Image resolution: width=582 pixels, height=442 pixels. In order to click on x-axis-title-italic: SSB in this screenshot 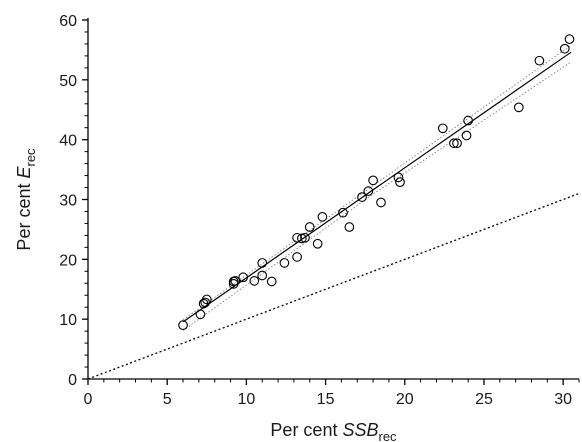, I will do `click(360, 430)`.